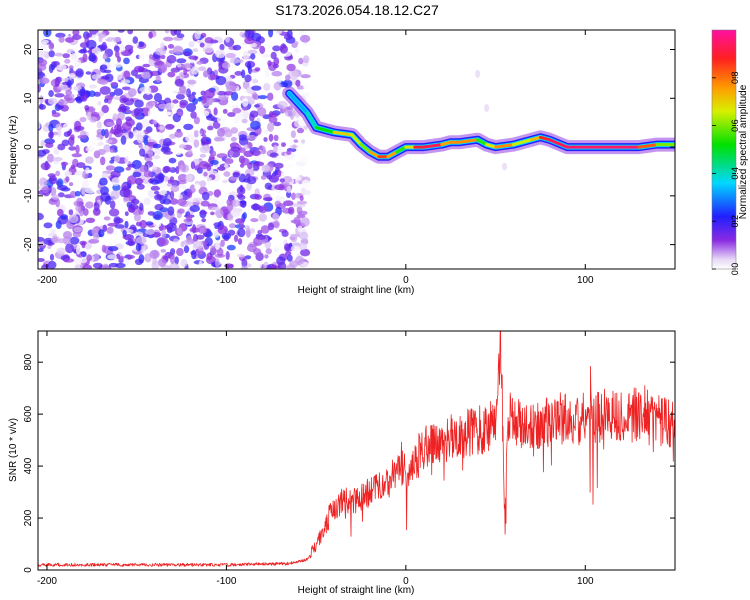 The height and width of the screenshot is (600, 750). Describe the element at coordinates (735, 78) in the screenshot. I see `colorbar-tick-label: 0.8` at that location.